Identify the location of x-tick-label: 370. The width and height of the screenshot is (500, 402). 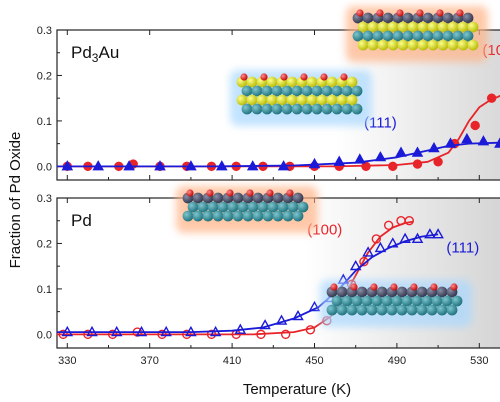
(150, 361).